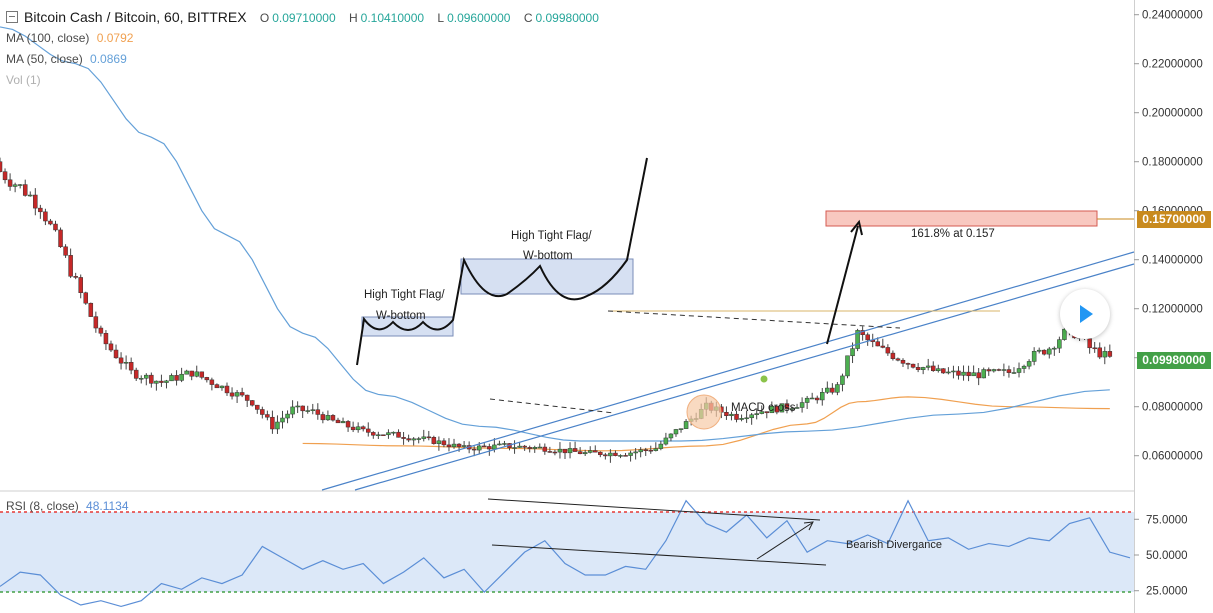  I want to click on ma100-legend: MA (100, close) 0.0792, so click(69, 38).